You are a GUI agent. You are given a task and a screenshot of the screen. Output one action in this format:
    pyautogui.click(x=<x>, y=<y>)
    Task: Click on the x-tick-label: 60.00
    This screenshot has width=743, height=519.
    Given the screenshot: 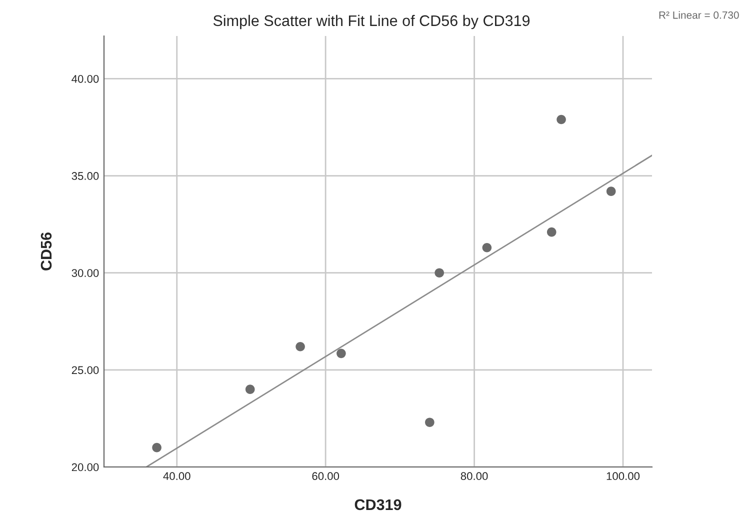 What is the action you would take?
    pyautogui.click(x=326, y=476)
    